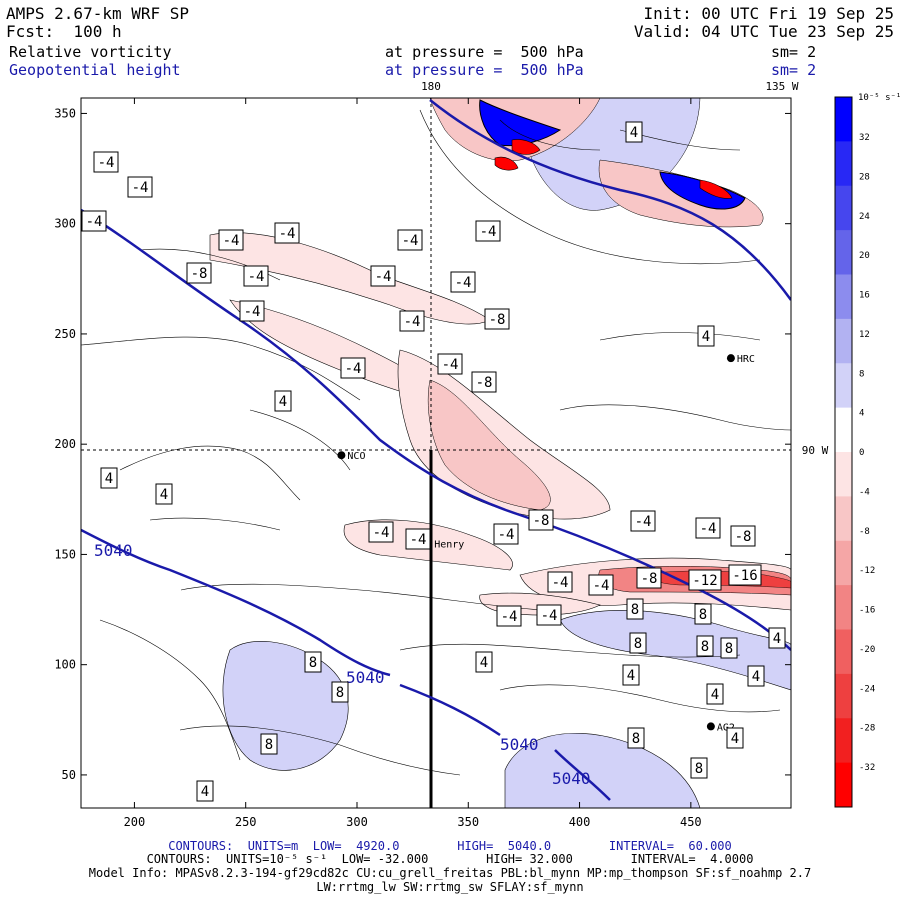 The height and width of the screenshot is (900, 900). What do you see at coordinates (763, 31) in the screenshot?
I see `valid-time: Valid: 04 UTC Tue 23 Sep 25` at bounding box center [763, 31].